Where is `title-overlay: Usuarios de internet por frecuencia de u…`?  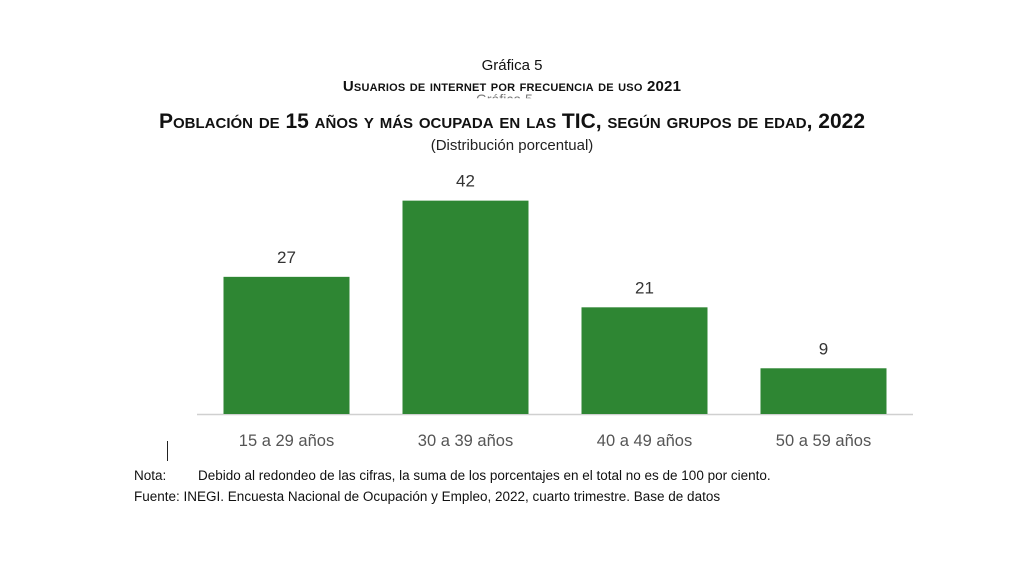
title-overlay: Usuarios de internet por frecuencia de u… is located at coordinates (512, 86).